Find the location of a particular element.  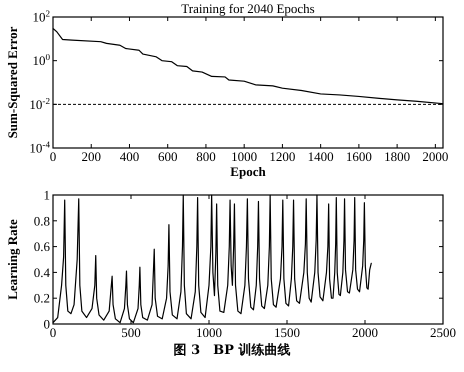

y-tick-label: 0.2 is located at coordinates (42, 298).